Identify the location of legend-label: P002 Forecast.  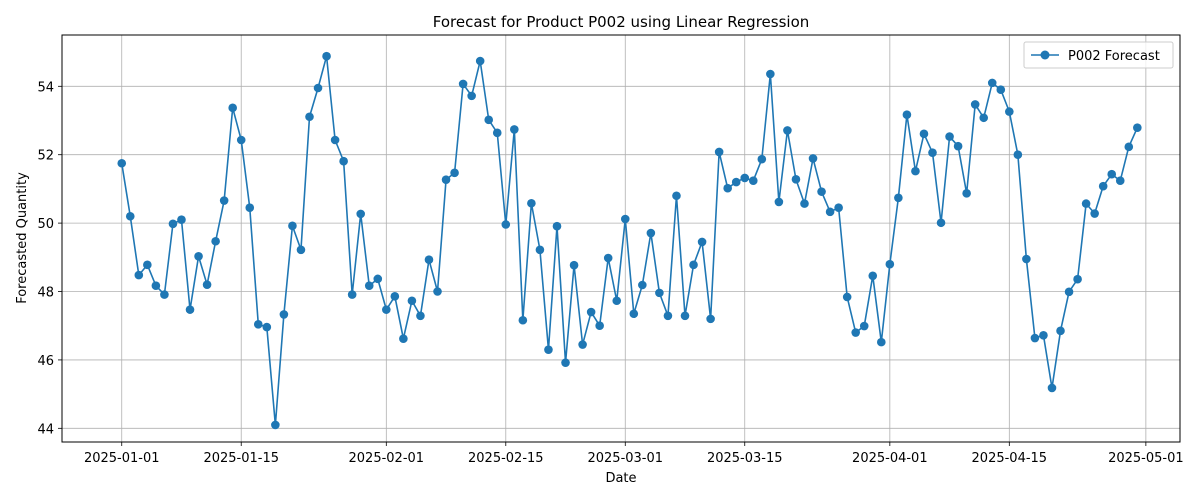
(1114, 56).